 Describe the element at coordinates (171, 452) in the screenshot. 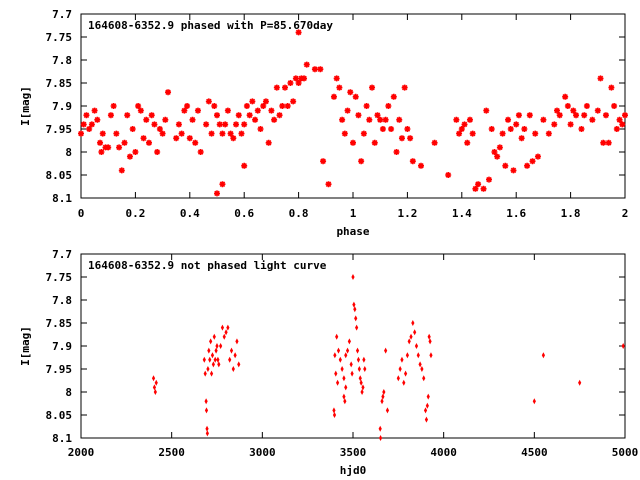

I see `x-tick-label: 2500` at that location.